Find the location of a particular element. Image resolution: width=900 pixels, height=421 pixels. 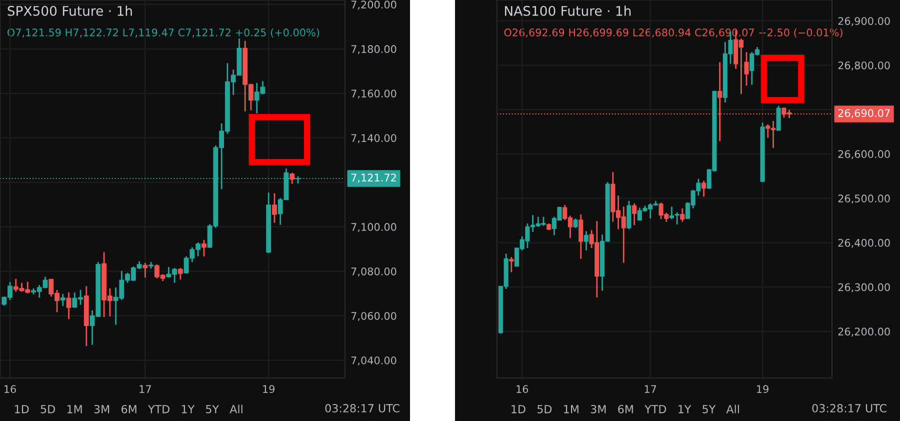

y-tick-label: 26,600.00 is located at coordinates (864, 155).